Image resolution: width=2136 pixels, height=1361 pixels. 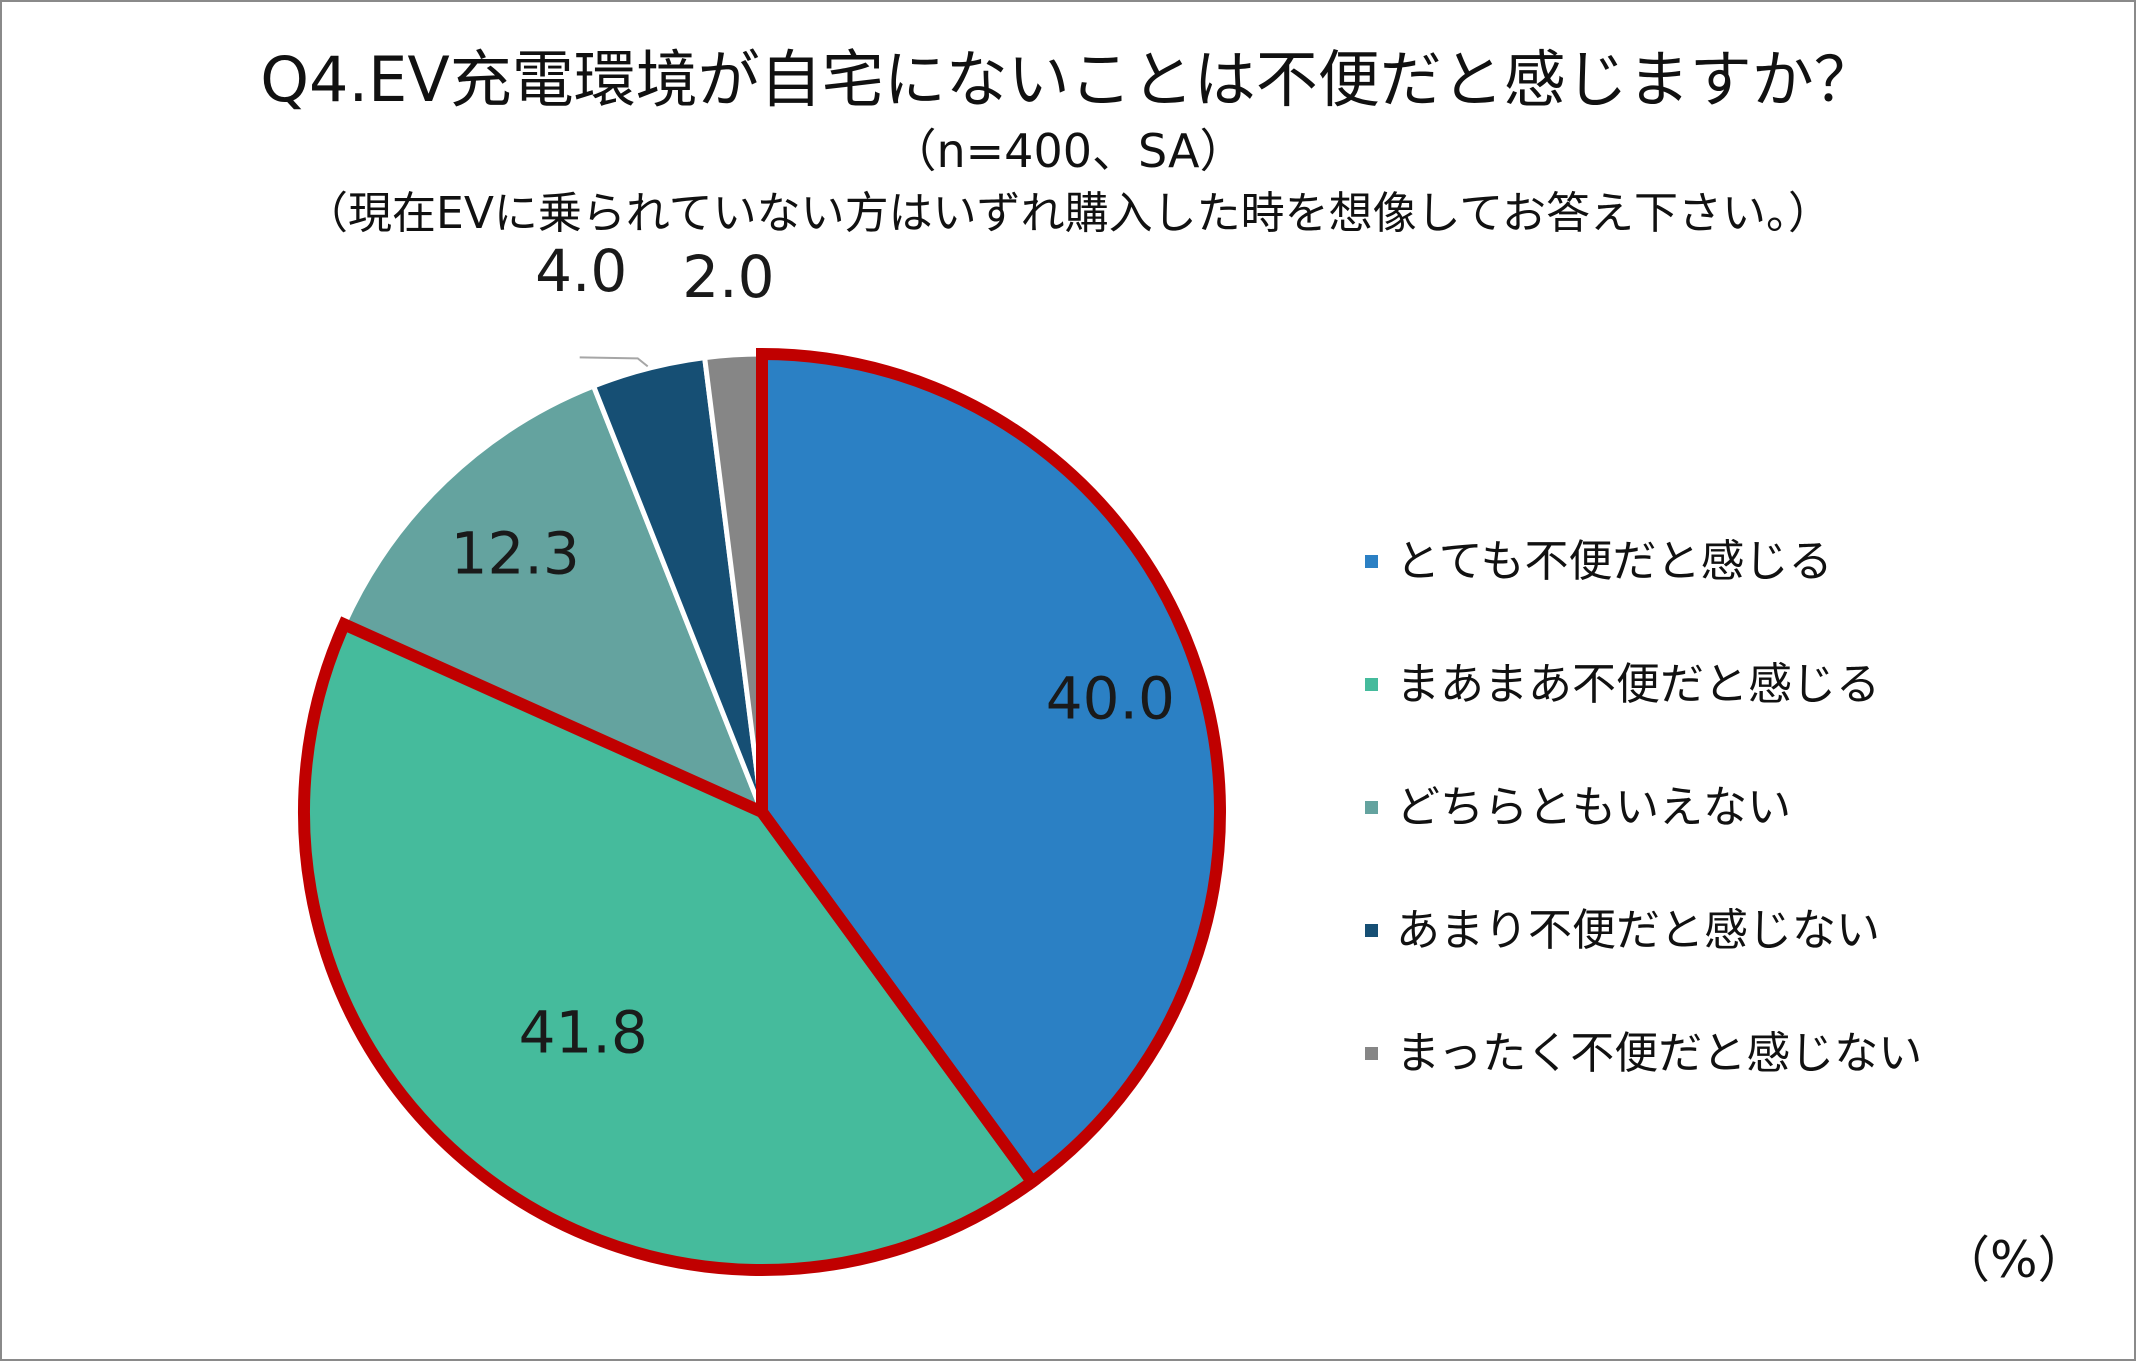 I want to click on chart-subtitle: （n=400、SA）, so click(x=1068, y=151).